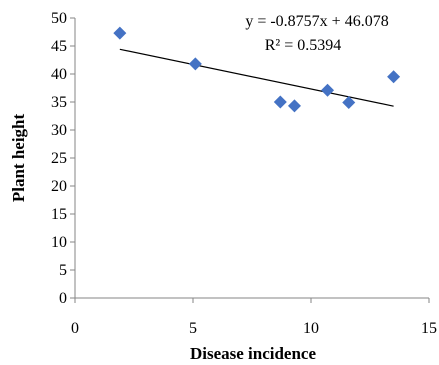  What do you see at coordinates (316, 21) in the screenshot?
I see `trendline-equation: y = -0.8757x + 46.078` at bounding box center [316, 21].